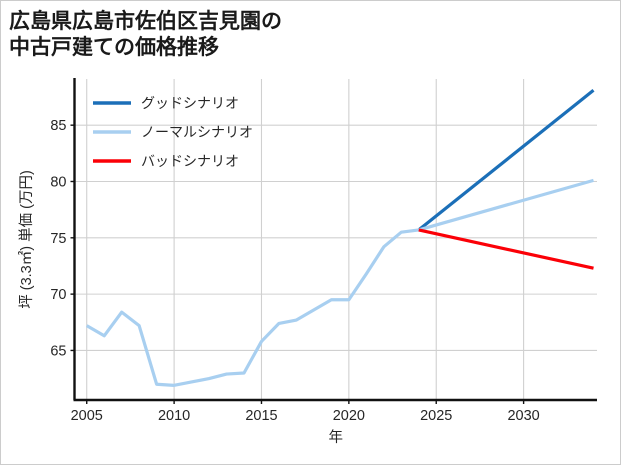 The height and width of the screenshot is (466, 621). What do you see at coordinates (58, 182) in the screenshot?
I see `y-tick-label: 80` at bounding box center [58, 182].